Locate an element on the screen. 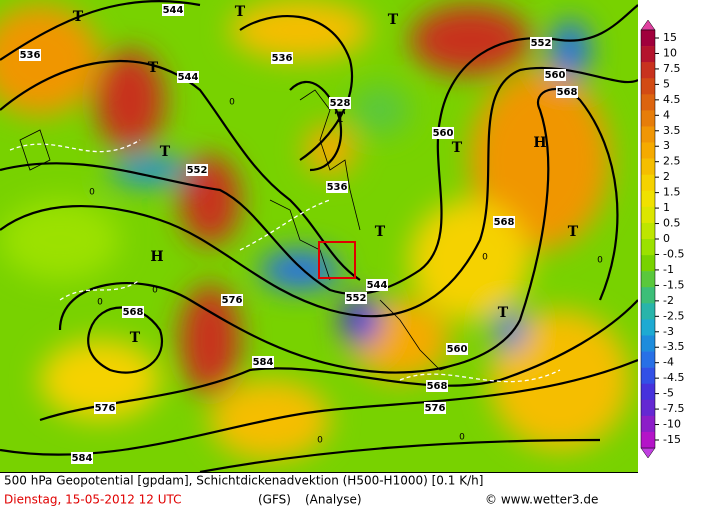  contour-label: 584 is located at coordinates (82, 458).